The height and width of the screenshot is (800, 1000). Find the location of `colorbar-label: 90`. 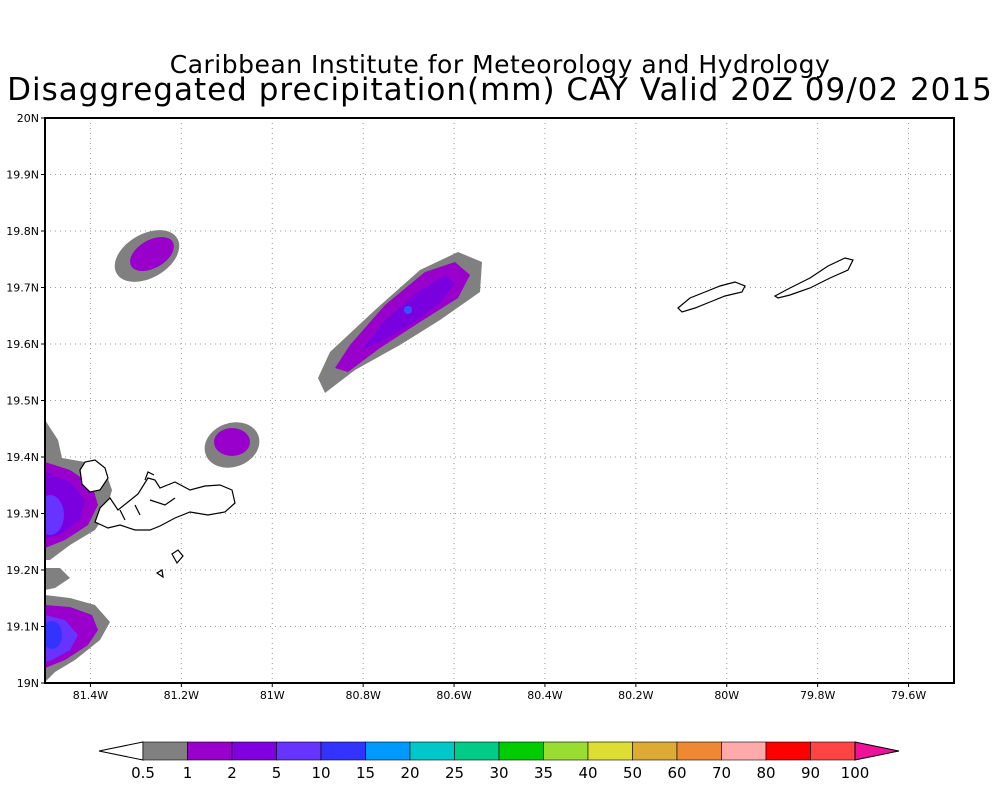

colorbar-label: 90 is located at coordinates (810, 773).